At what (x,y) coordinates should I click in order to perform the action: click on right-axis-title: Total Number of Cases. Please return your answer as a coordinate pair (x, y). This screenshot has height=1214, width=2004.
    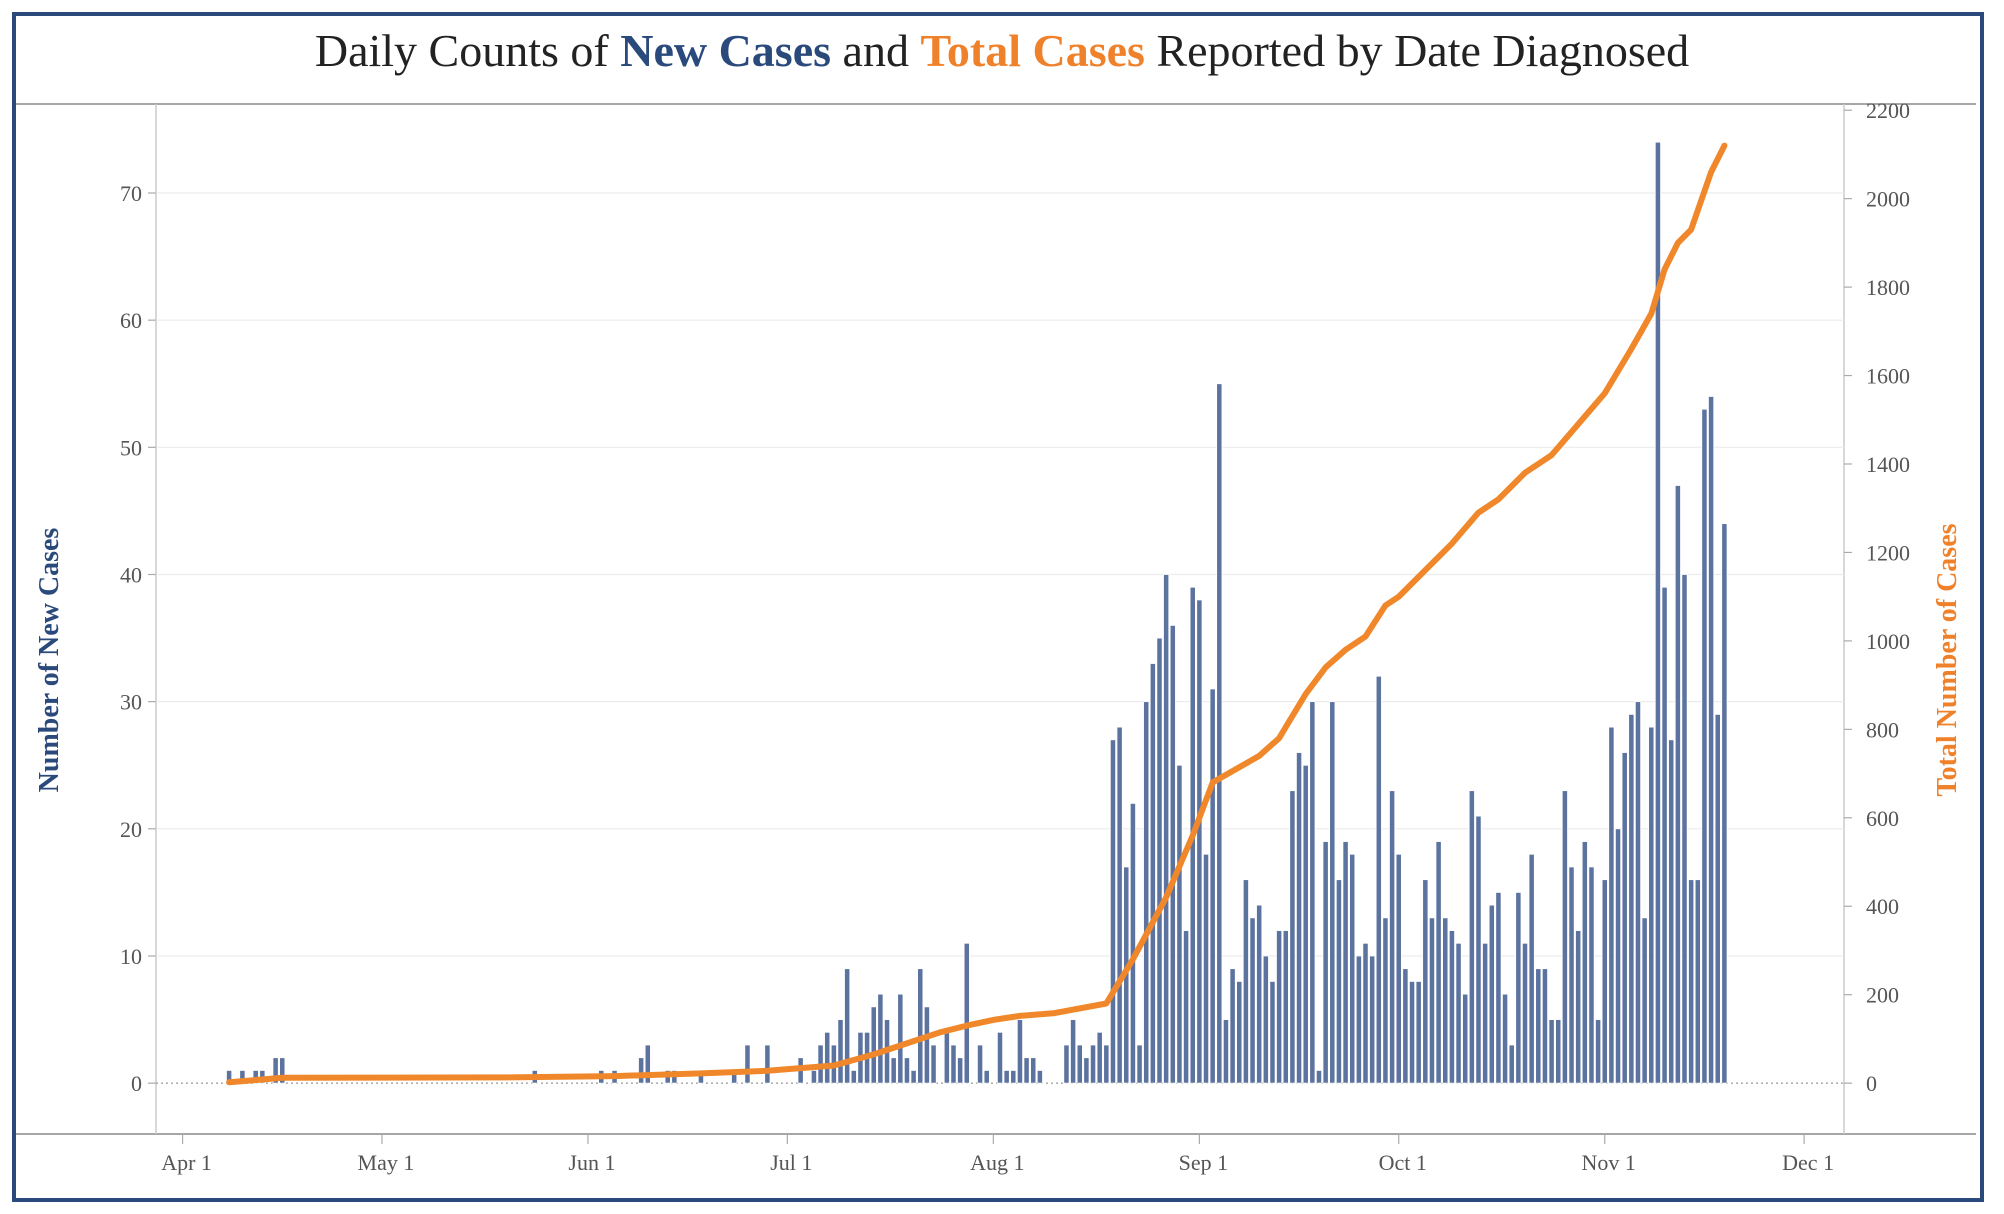
    Looking at the image, I should click on (1947, 659).